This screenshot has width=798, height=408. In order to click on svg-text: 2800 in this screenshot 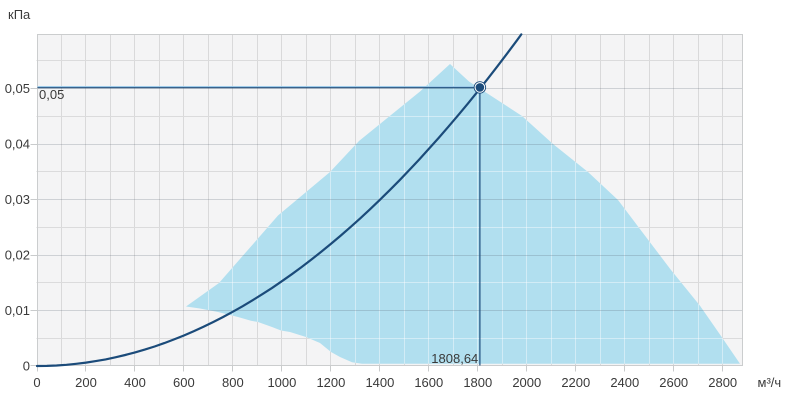, I will do `click(722, 382)`.